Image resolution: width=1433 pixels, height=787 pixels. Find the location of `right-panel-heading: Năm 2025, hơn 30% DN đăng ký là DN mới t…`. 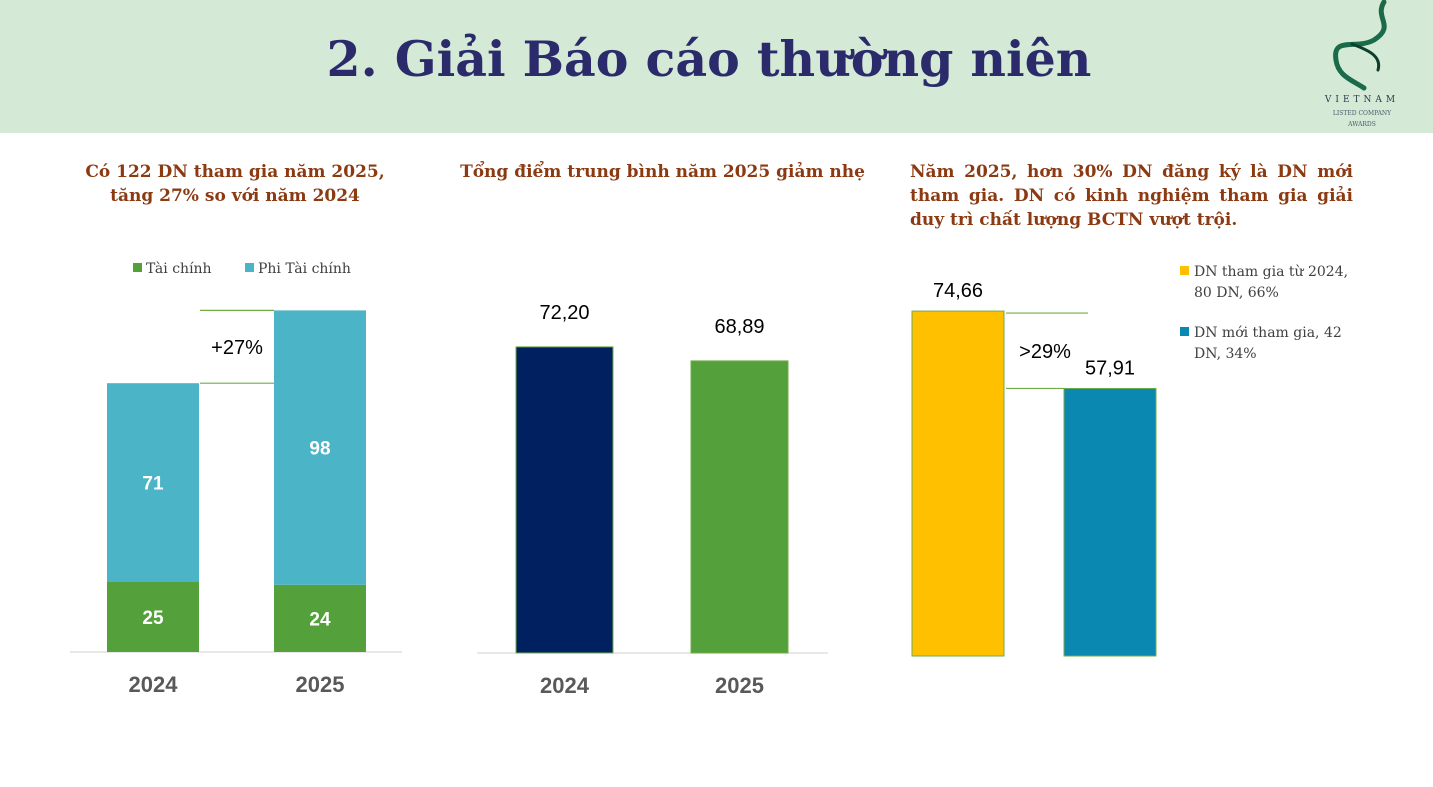

right-panel-heading: Năm 2025, hơn 30% DN đăng ký là DN mới t… is located at coordinates (1131, 196).